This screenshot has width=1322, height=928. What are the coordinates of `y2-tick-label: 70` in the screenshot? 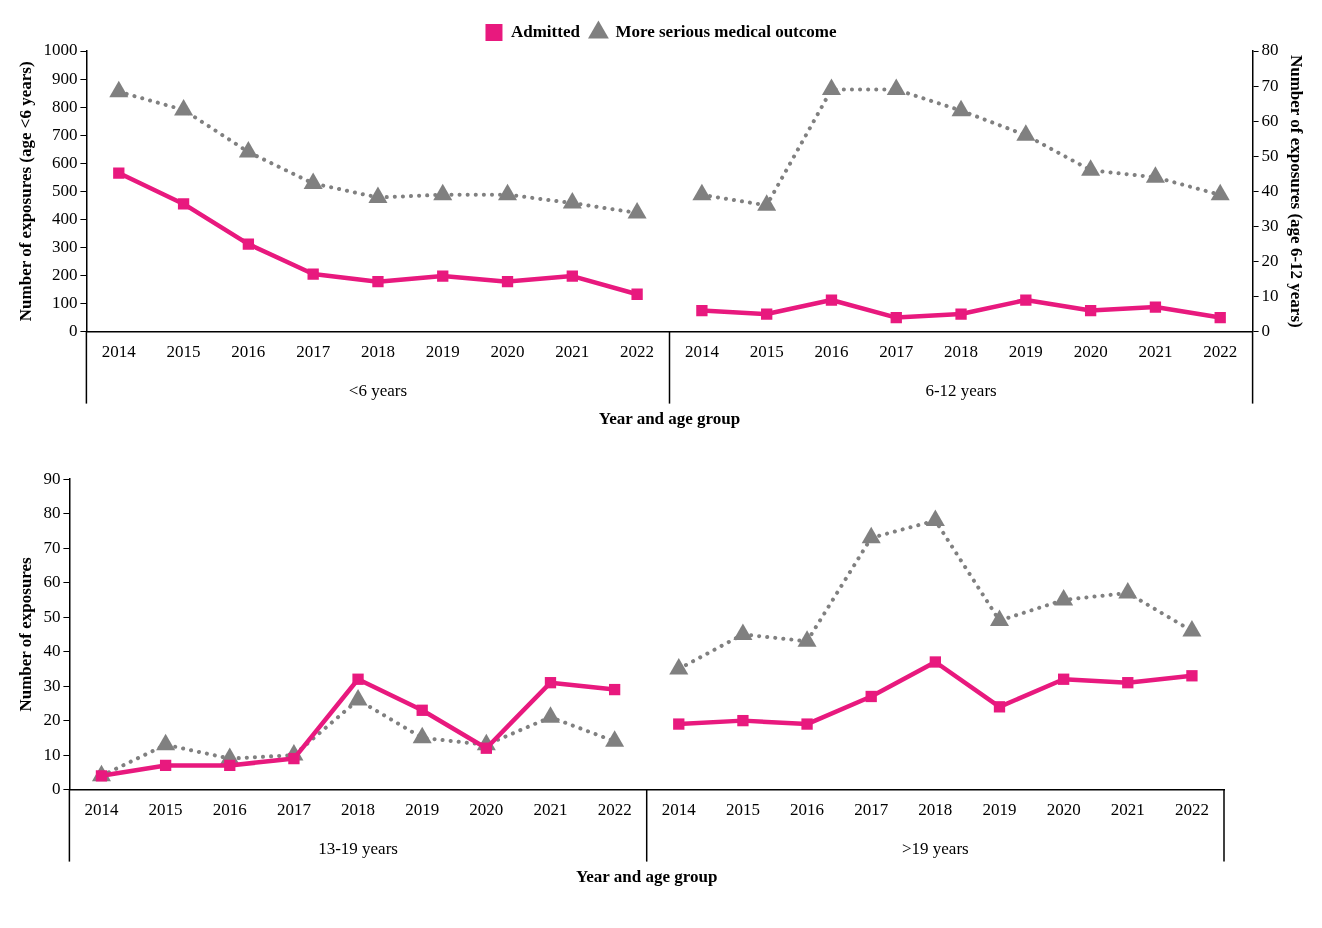 It's located at (1270, 85).